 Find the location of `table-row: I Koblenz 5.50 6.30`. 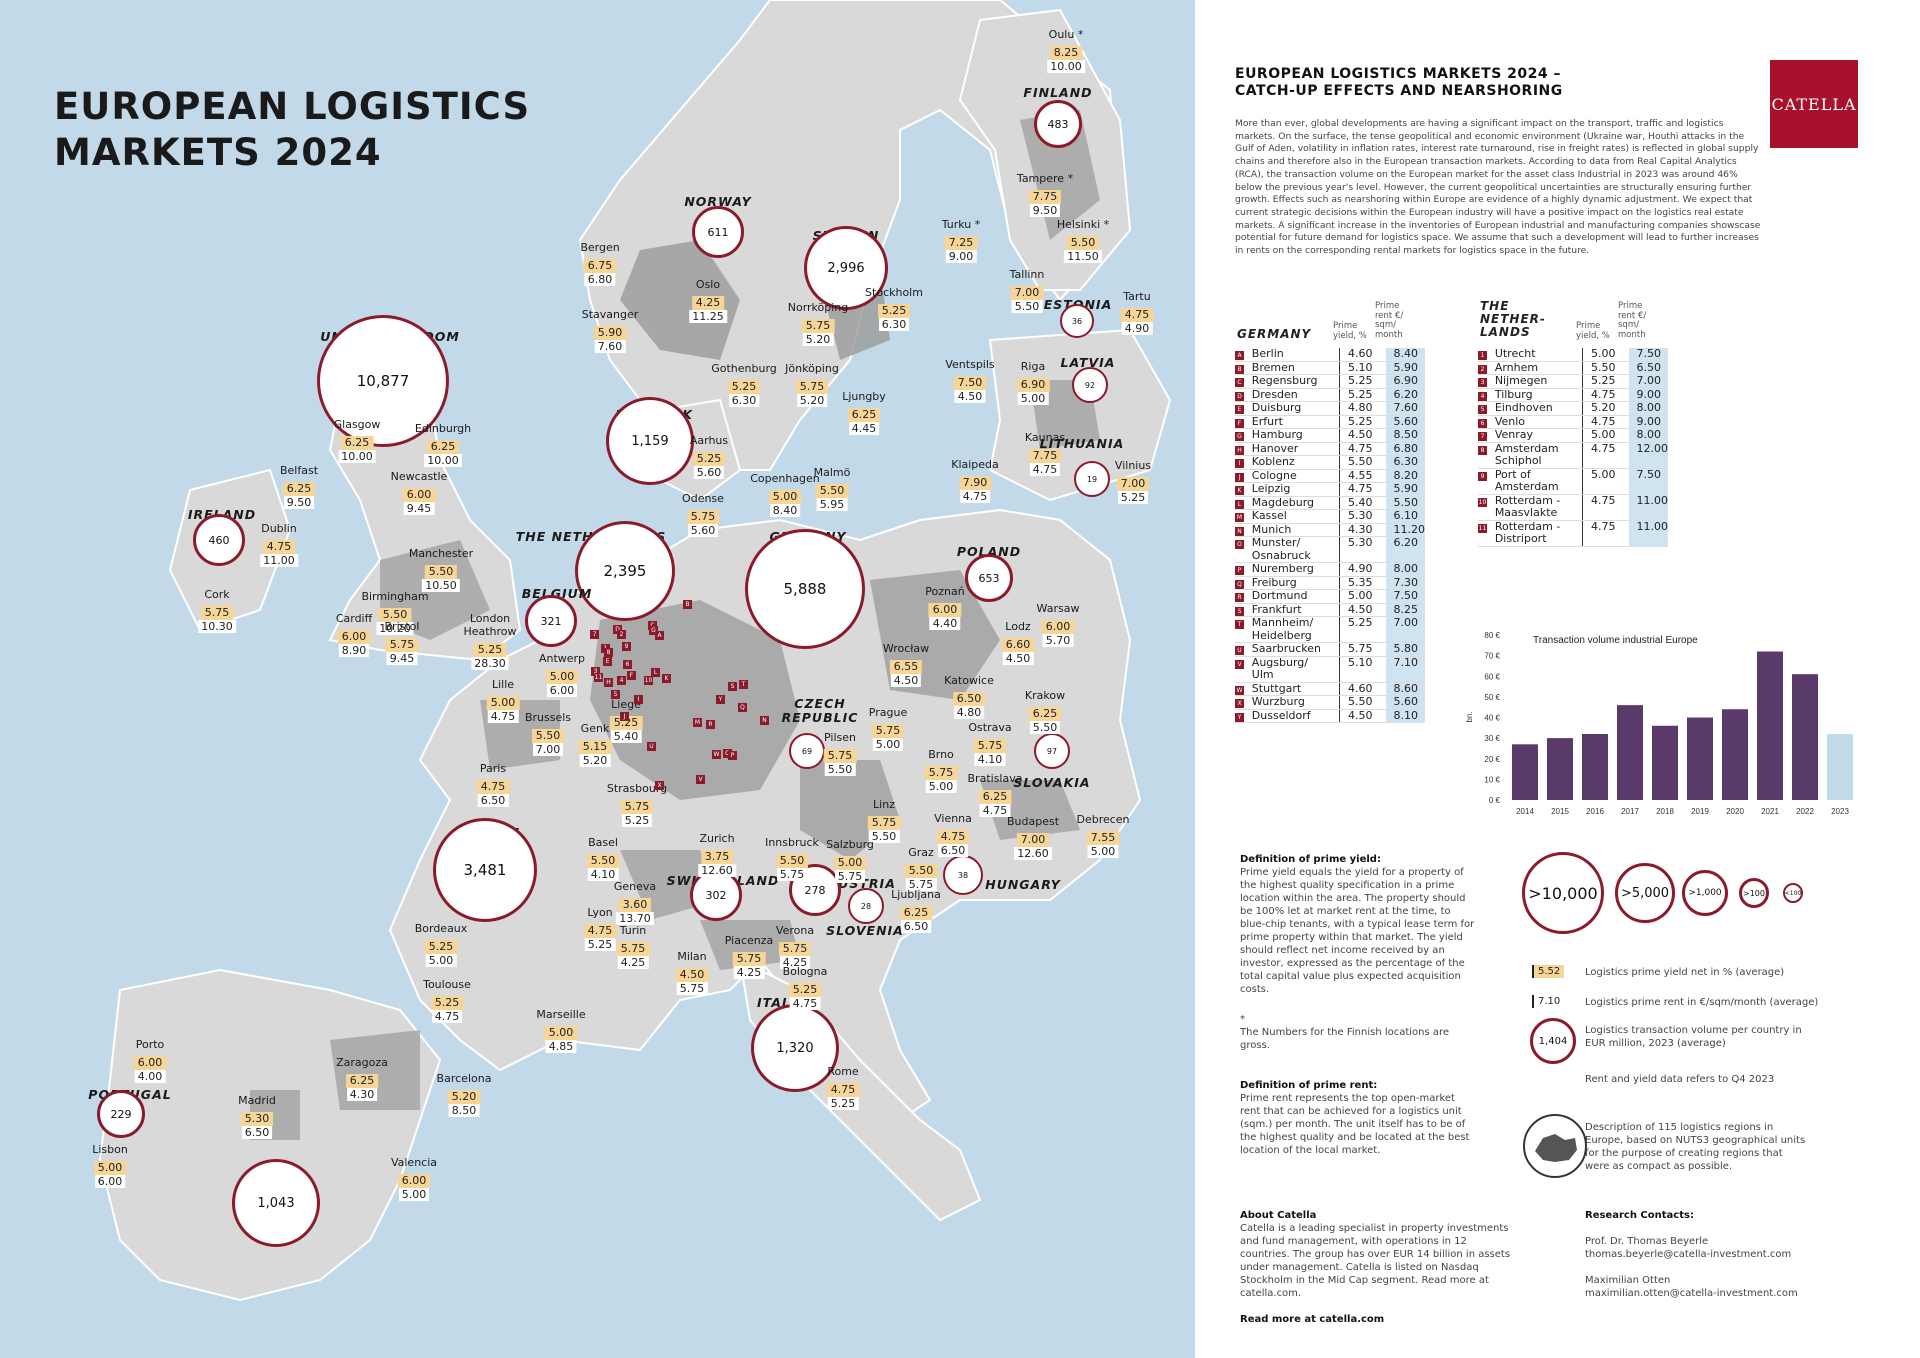

table-row: I Koblenz 5.50 6.30 is located at coordinates (1330, 462).